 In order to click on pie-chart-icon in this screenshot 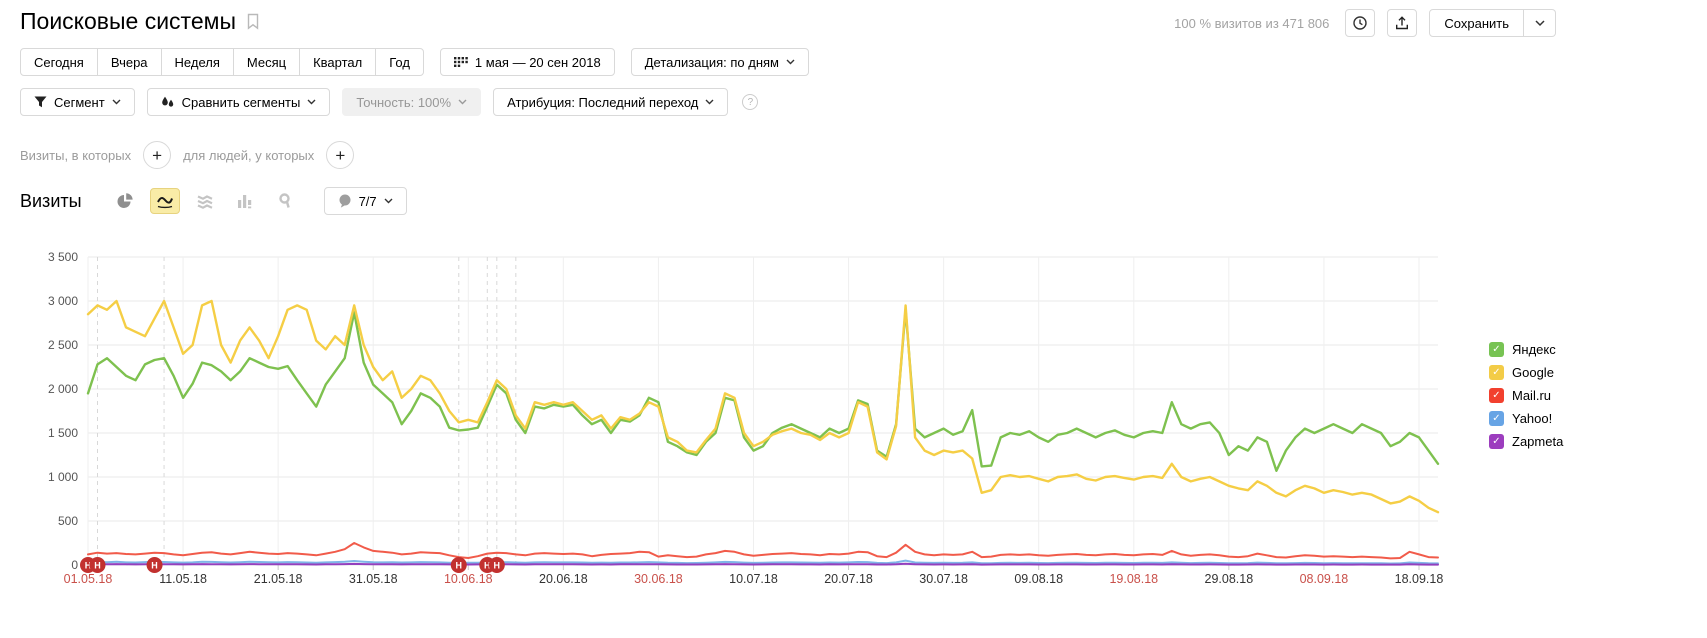, I will do `click(125, 201)`.